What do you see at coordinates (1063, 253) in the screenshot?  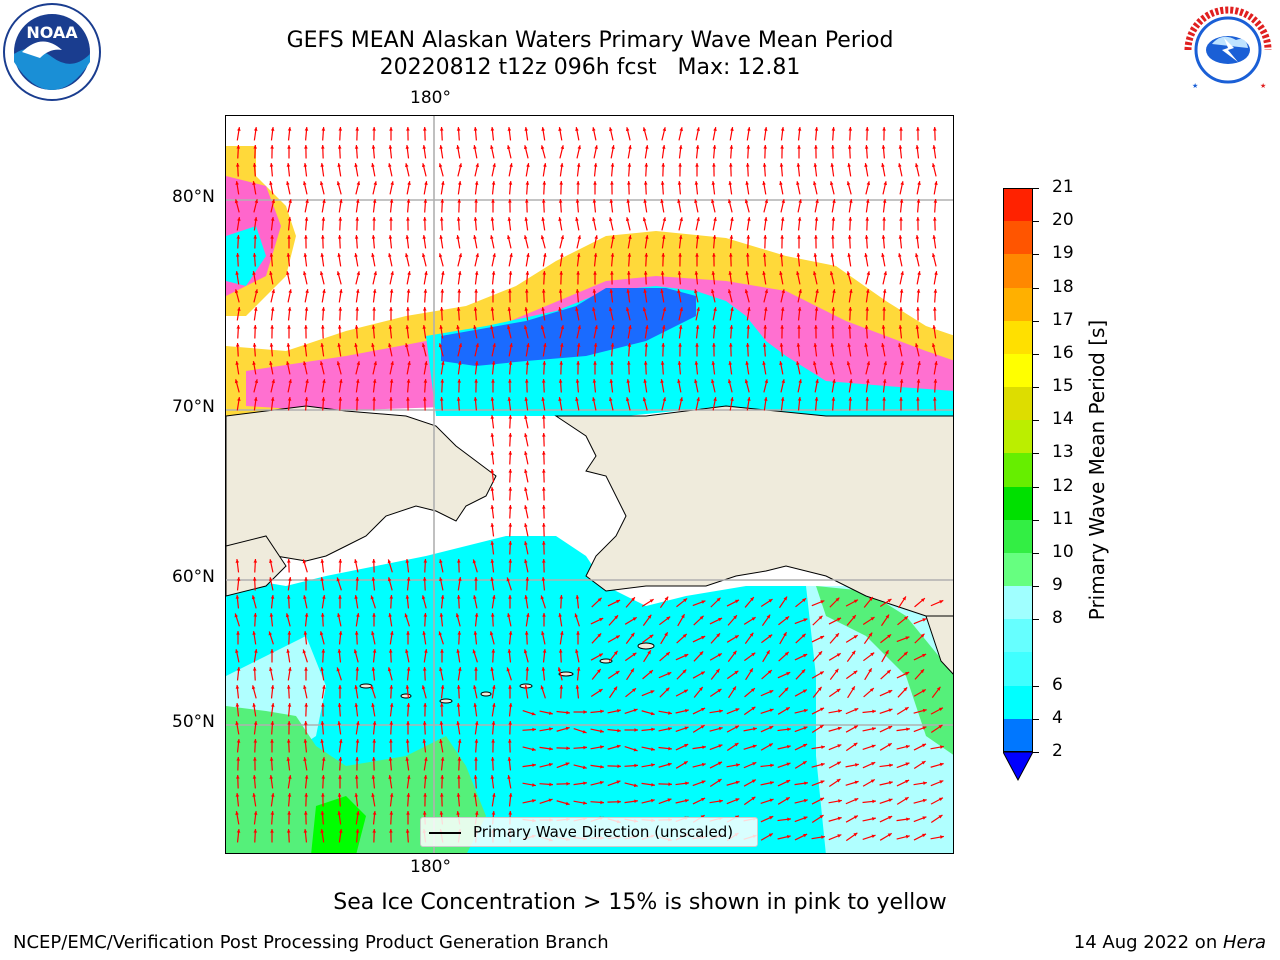 I see `colorbar-tick-label: 19` at bounding box center [1063, 253].